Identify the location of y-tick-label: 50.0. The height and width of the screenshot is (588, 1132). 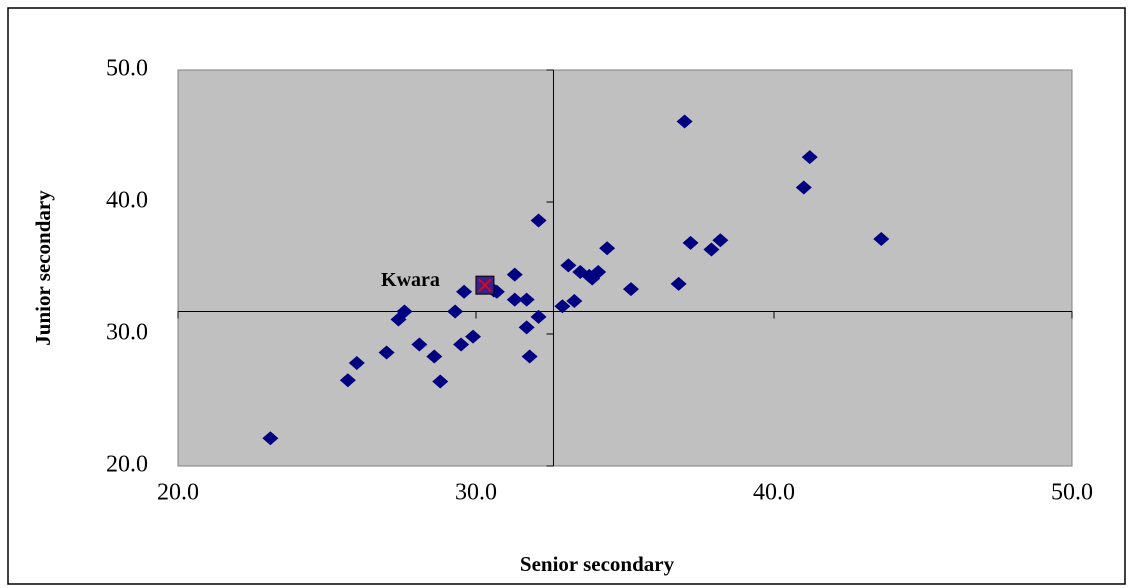
(127, 69).